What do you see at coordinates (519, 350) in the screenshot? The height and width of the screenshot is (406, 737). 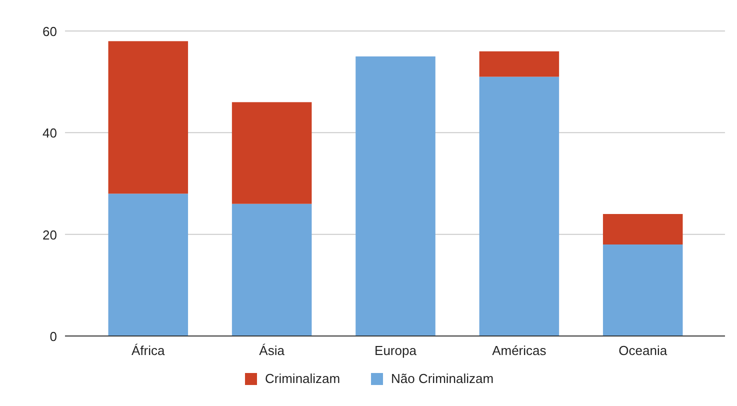 I see `x-tick-label: Américas` at bounding box center [519, 350].